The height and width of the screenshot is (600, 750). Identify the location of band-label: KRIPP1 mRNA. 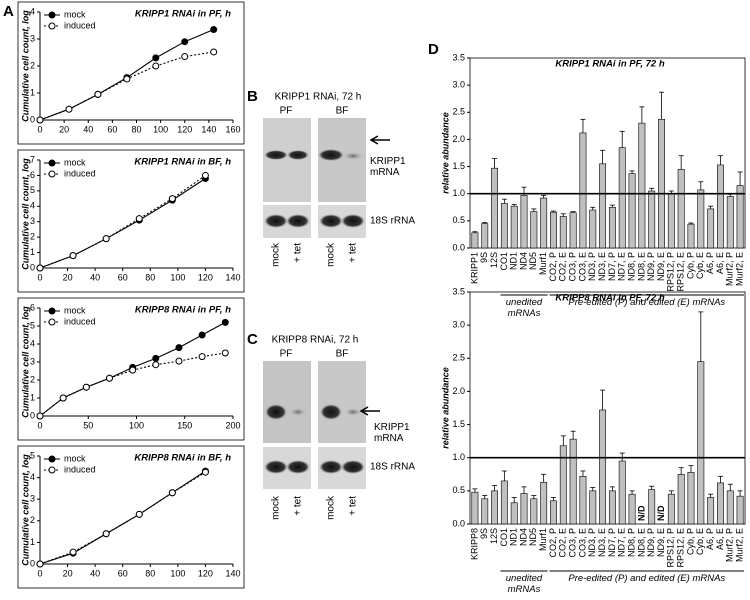
(388, 167).